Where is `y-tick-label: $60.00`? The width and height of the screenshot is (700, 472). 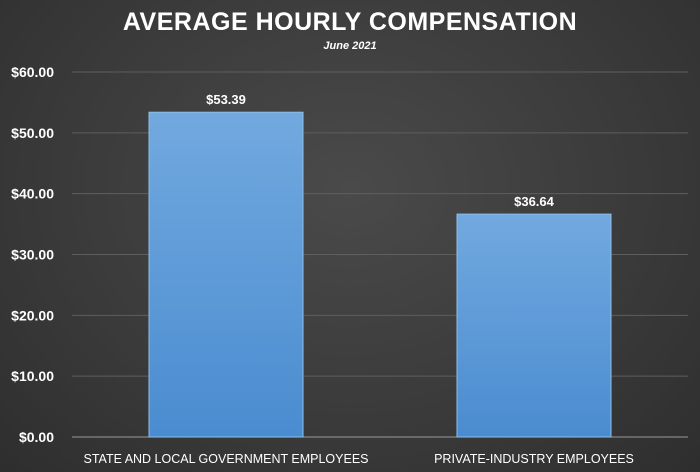 y-tick-label: $60.00 is located at coordinates (32, 72).